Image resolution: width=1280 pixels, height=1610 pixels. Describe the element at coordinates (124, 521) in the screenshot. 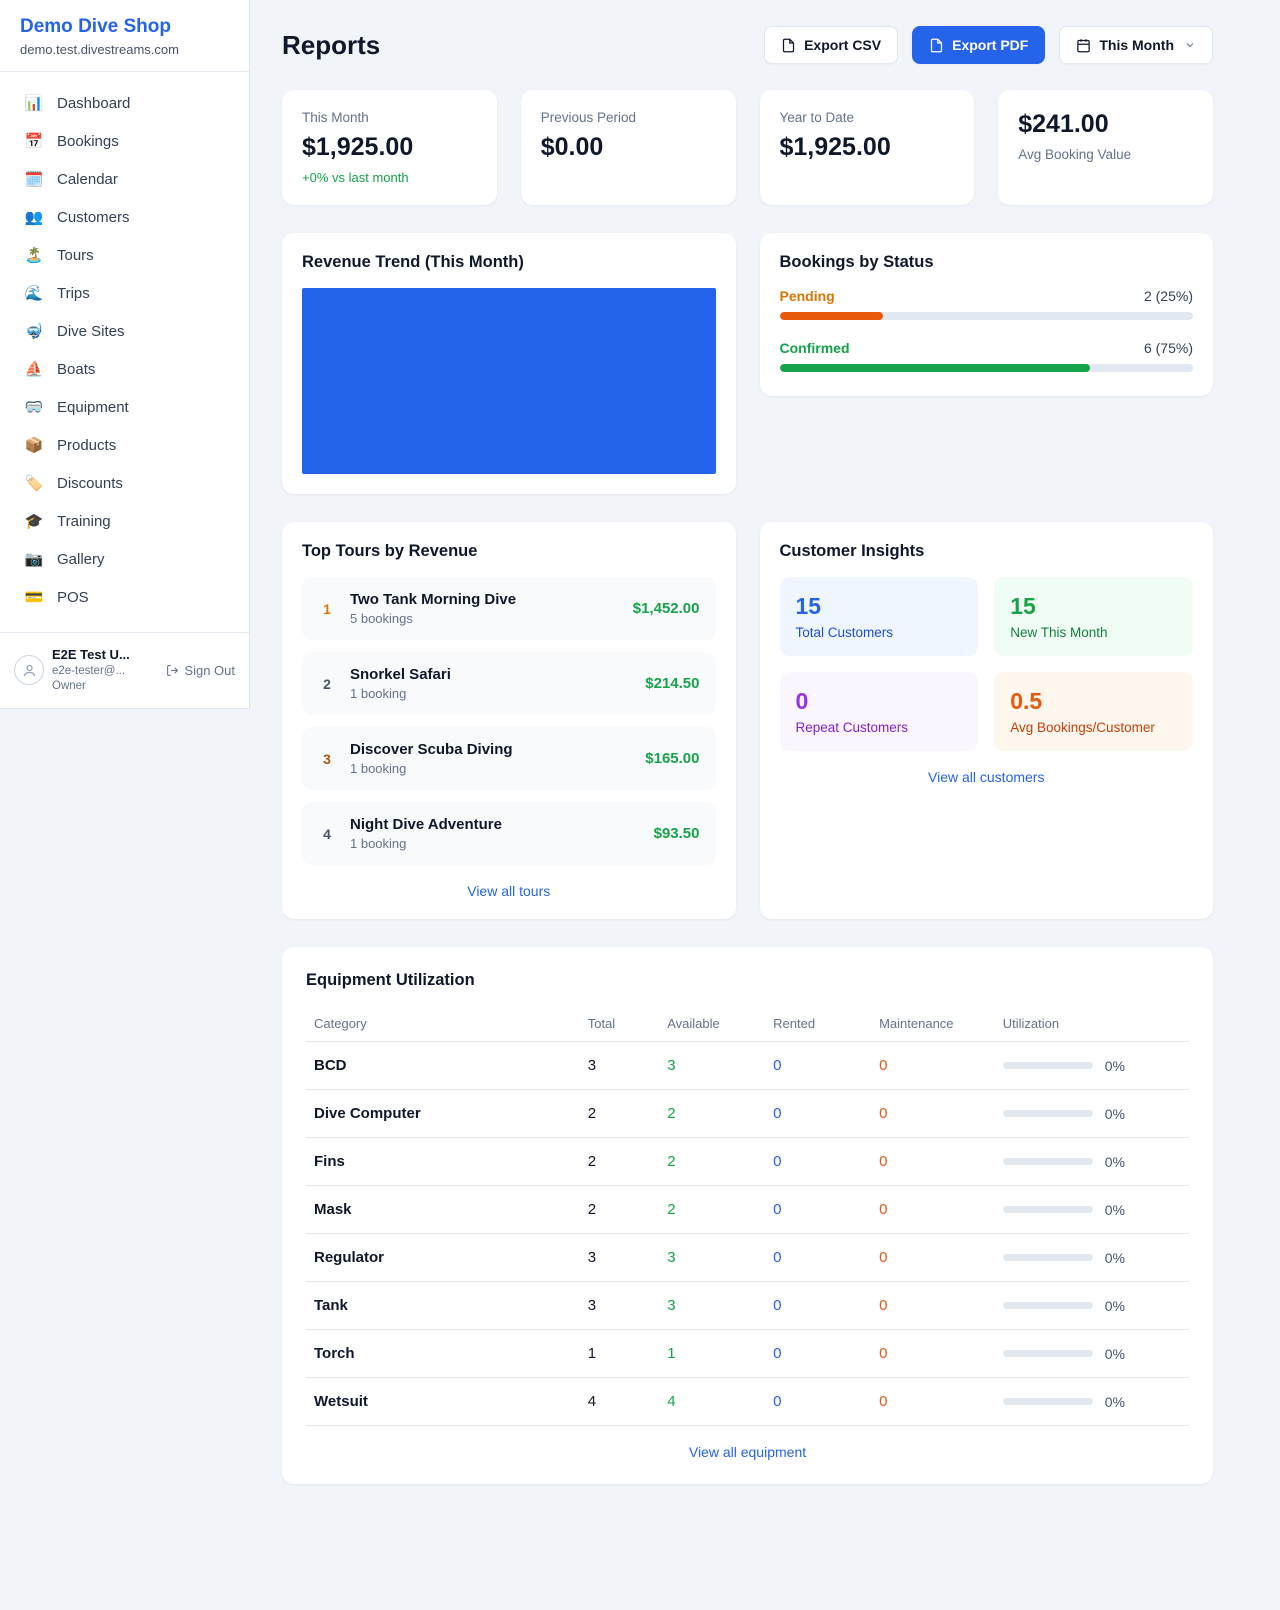

I see `sidebar-item-training: 🎓 Training` at that location.